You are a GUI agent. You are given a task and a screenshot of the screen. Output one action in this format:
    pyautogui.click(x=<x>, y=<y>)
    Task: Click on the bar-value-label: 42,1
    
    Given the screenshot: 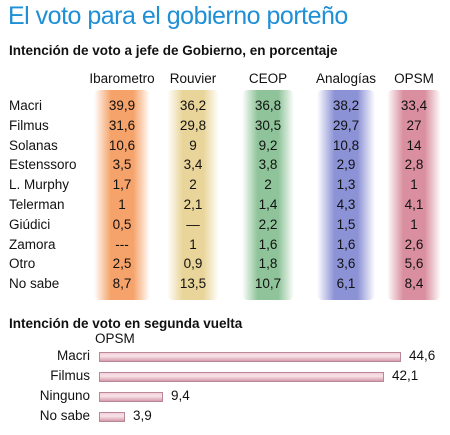 What is the action you would take?
    pyautogui.click(x=405, y=375)
    